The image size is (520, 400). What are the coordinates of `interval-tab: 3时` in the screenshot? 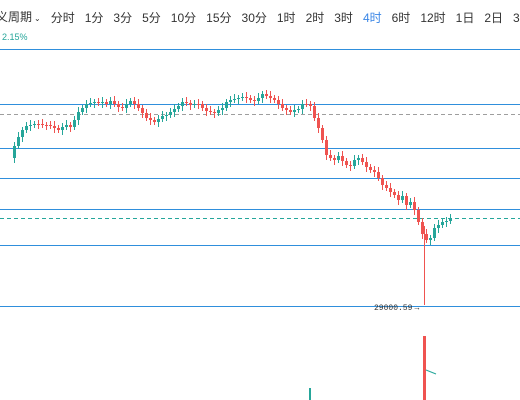 It's located at (343, 18).